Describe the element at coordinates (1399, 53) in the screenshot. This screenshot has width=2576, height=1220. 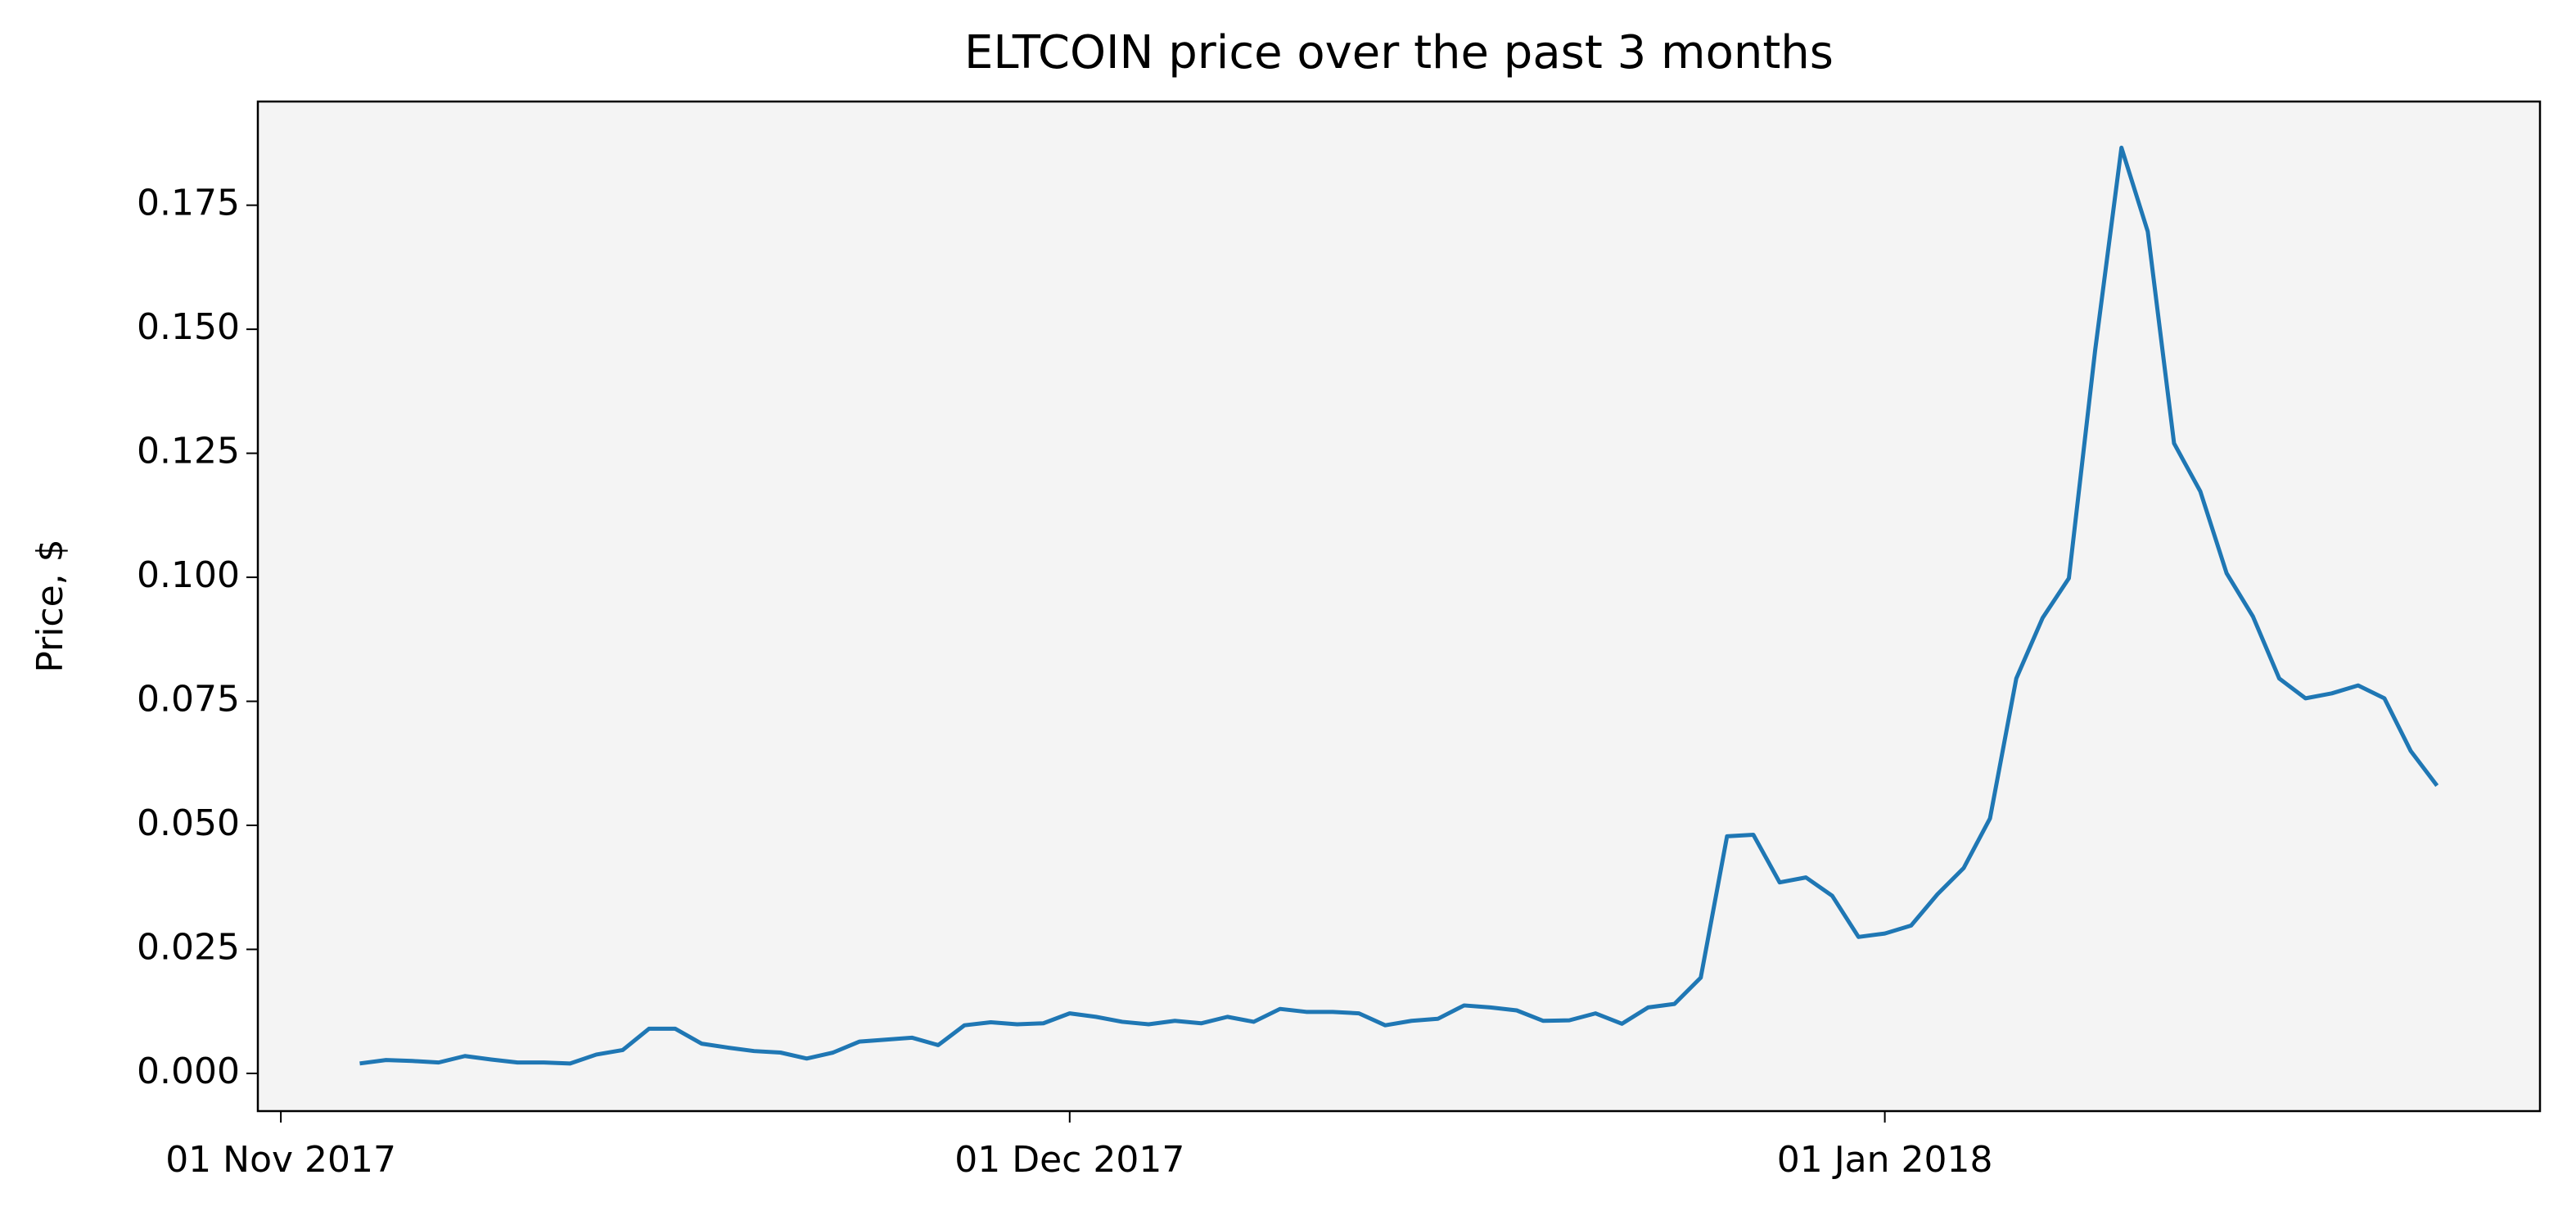
I see `chart-title: ELTCOIN price over the past 3 months` at that location.